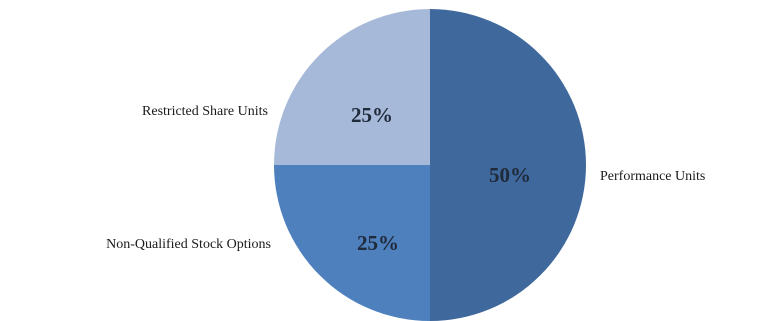 This screenshot has width=763, height=321. I want to click on pie-slice-non-qualified-stock-options, so click(352, 243).